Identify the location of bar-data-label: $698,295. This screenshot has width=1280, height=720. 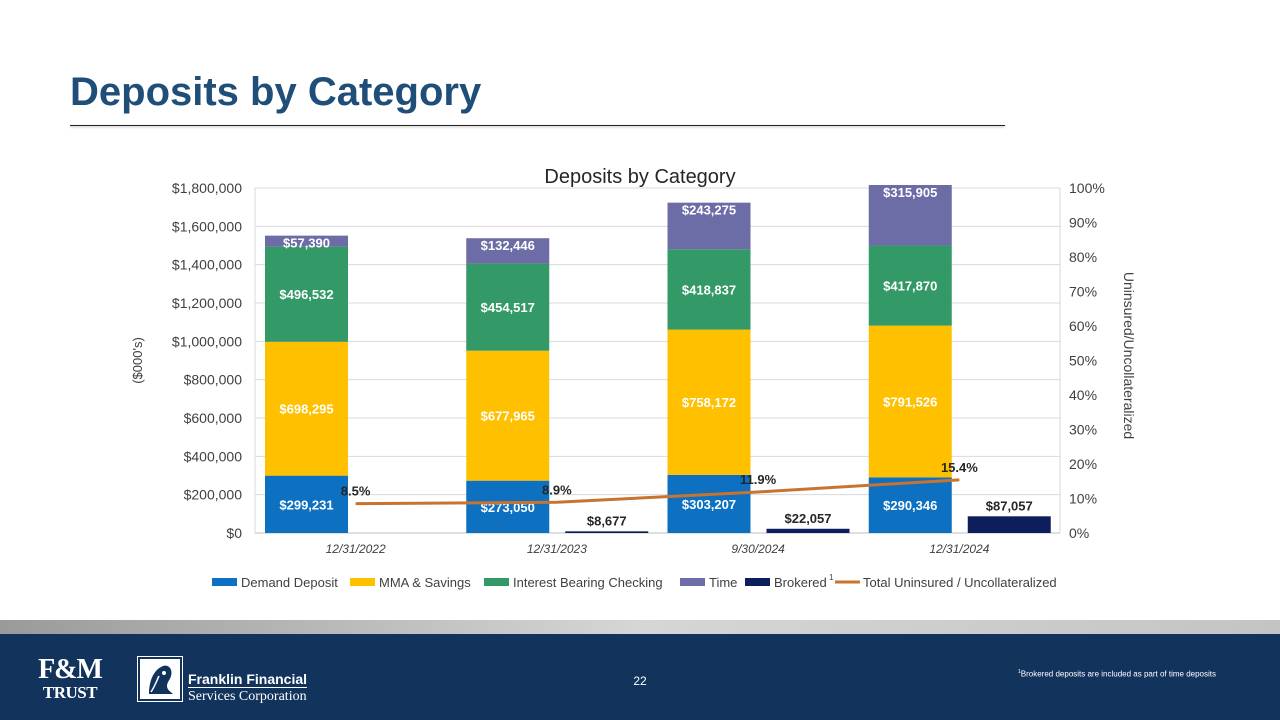
(306, 409).